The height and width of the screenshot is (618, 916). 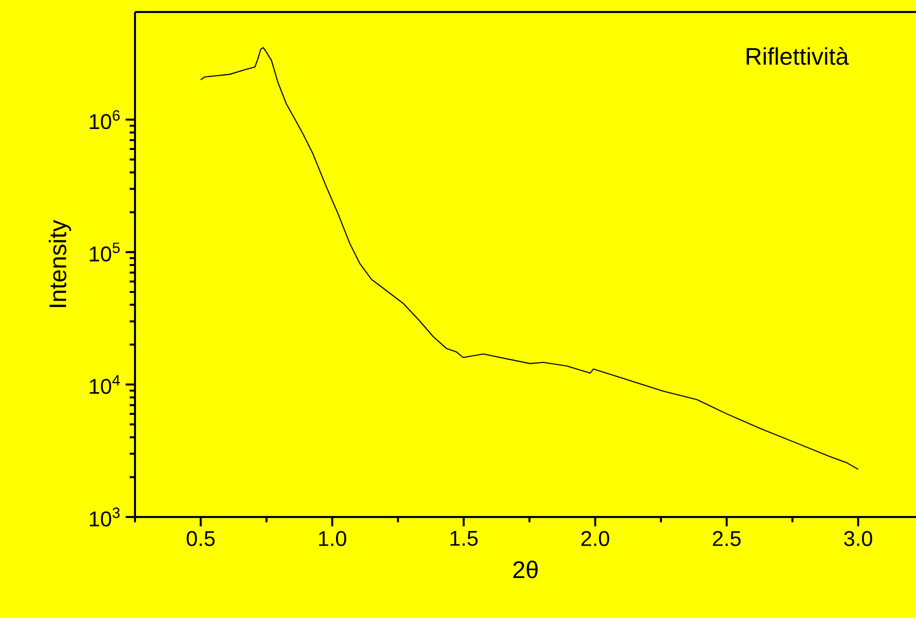 What do you see at coordinates (105, 252) in the screenshot?
I see `y-tick-label: 10$^{5}$` at bounding box center [105, 252].